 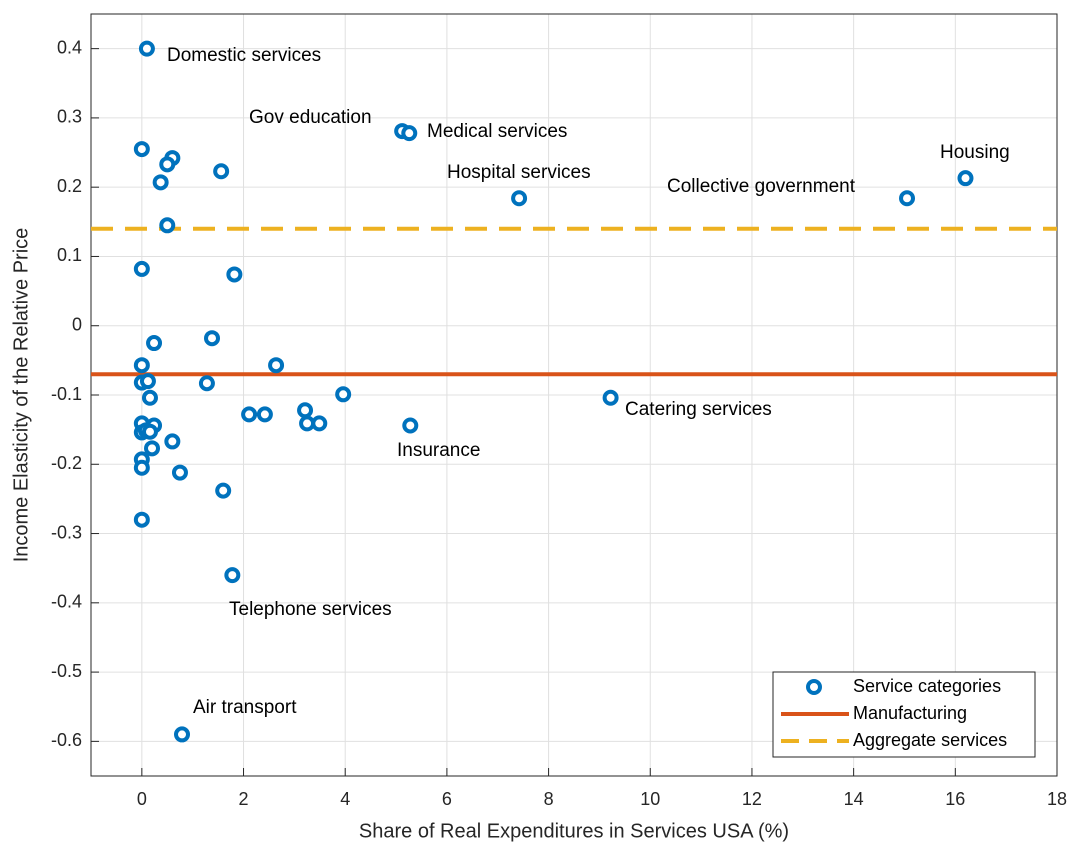 I want to click on y-tick-label: -0.4, so click(x=66, y=602).